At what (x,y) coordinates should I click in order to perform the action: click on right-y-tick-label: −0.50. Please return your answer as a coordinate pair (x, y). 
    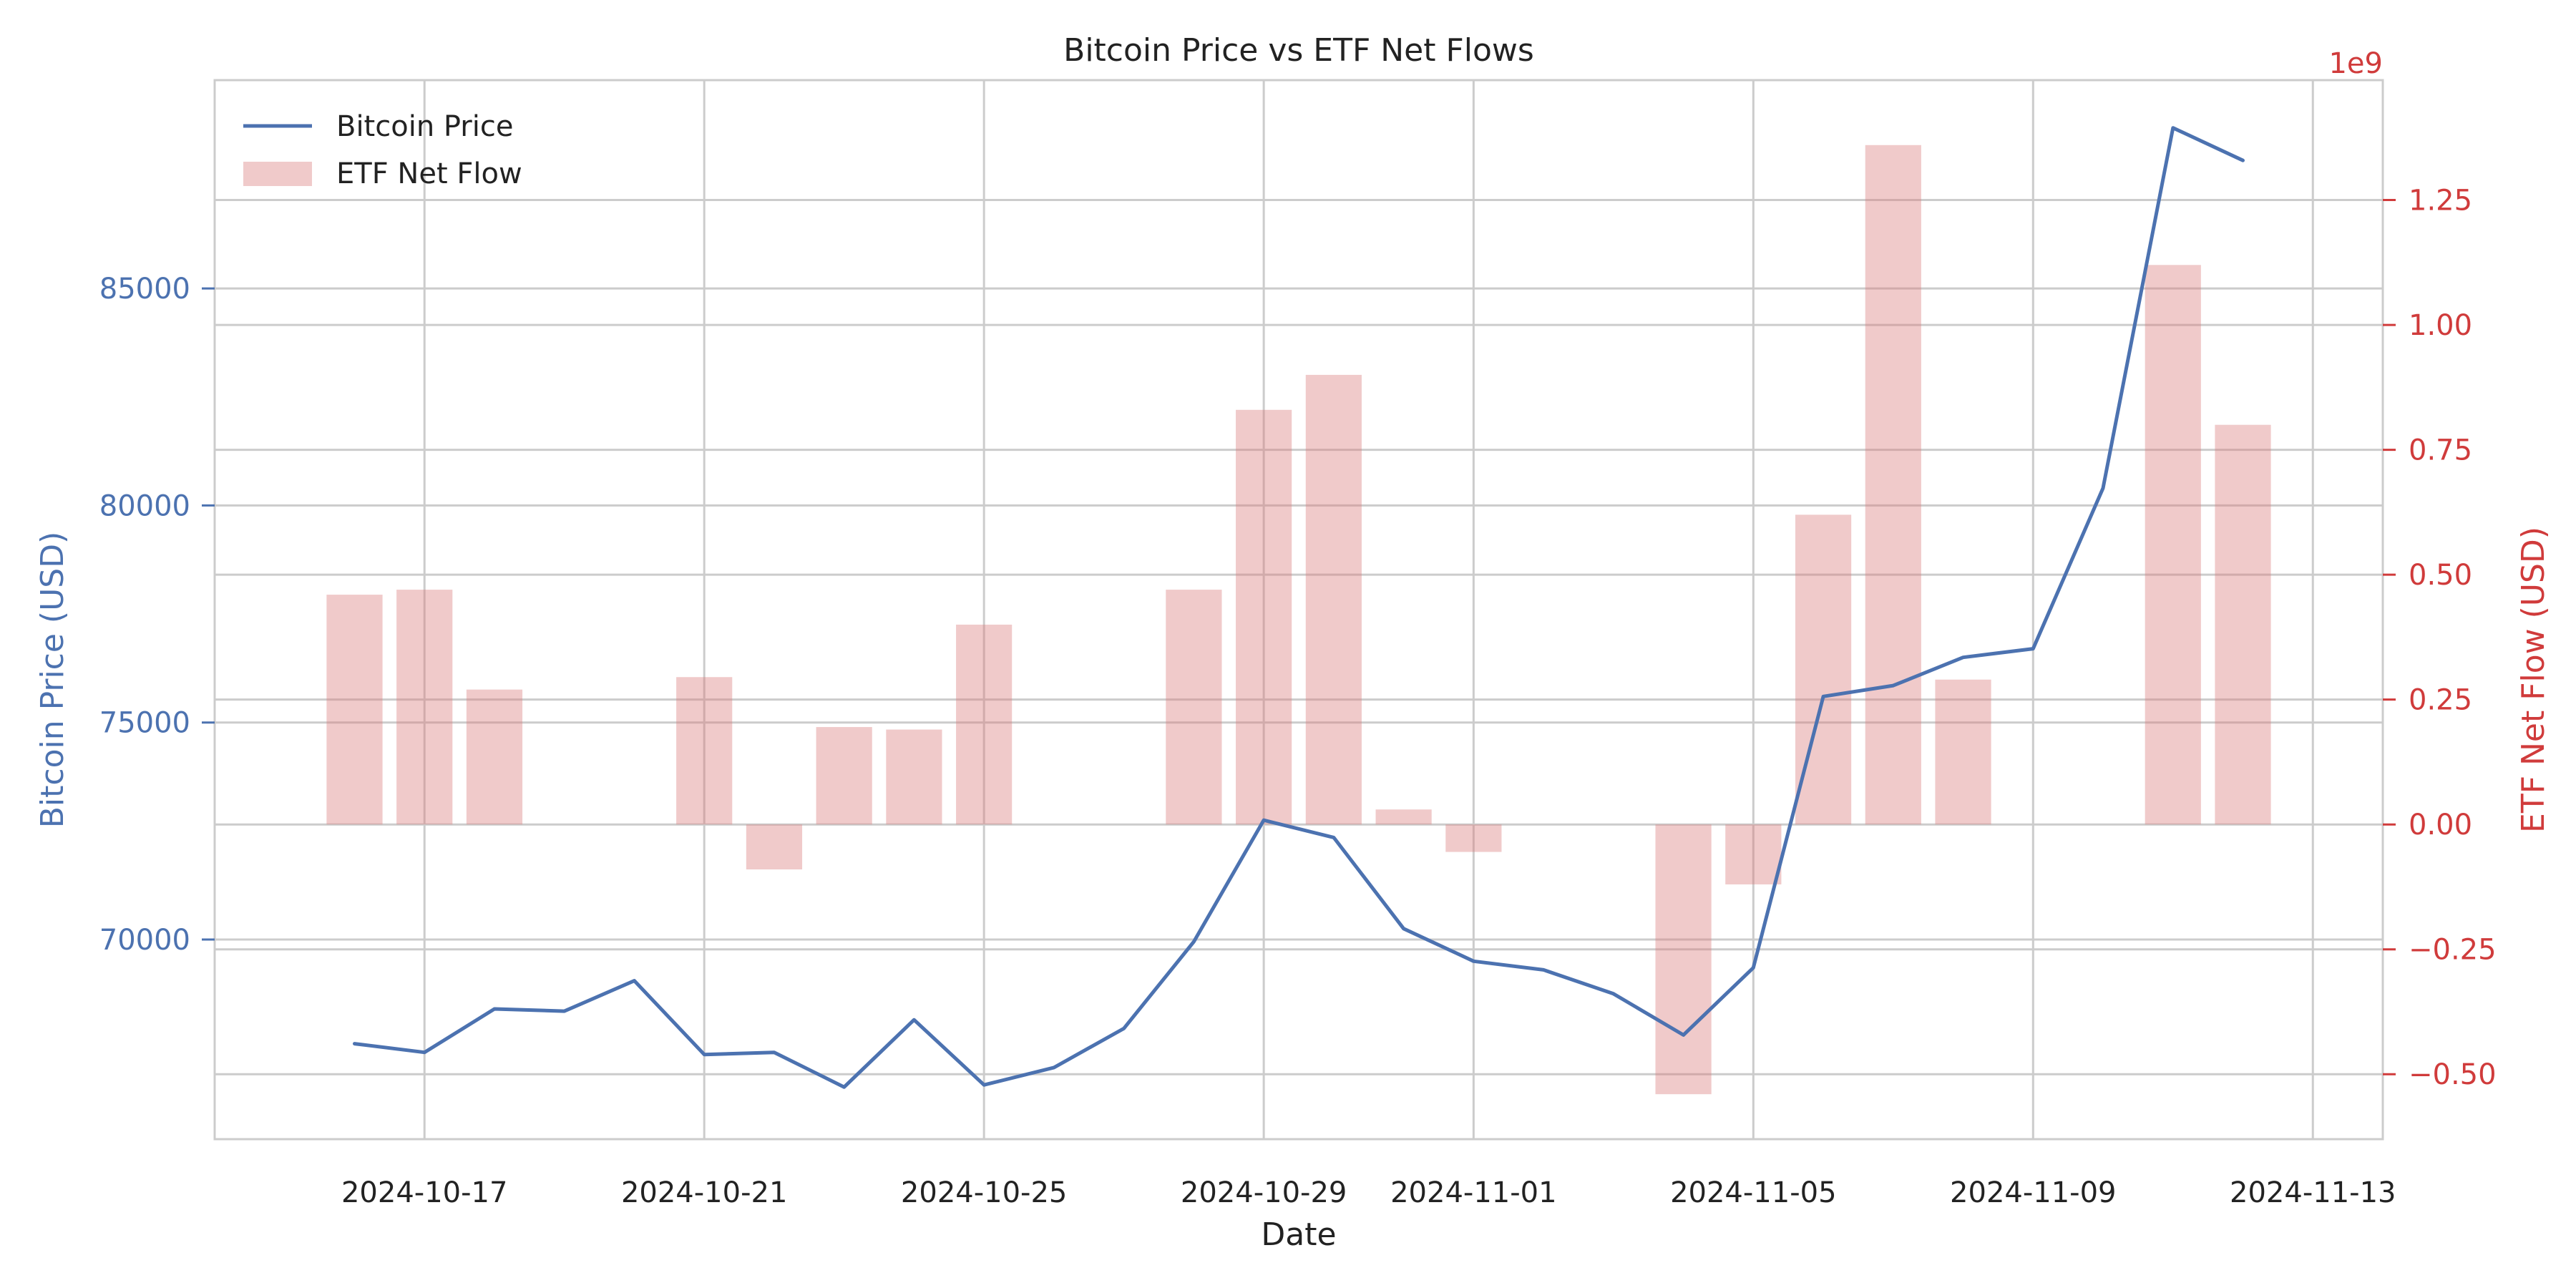
    Looking at the image, I should click on (2453, 1074).